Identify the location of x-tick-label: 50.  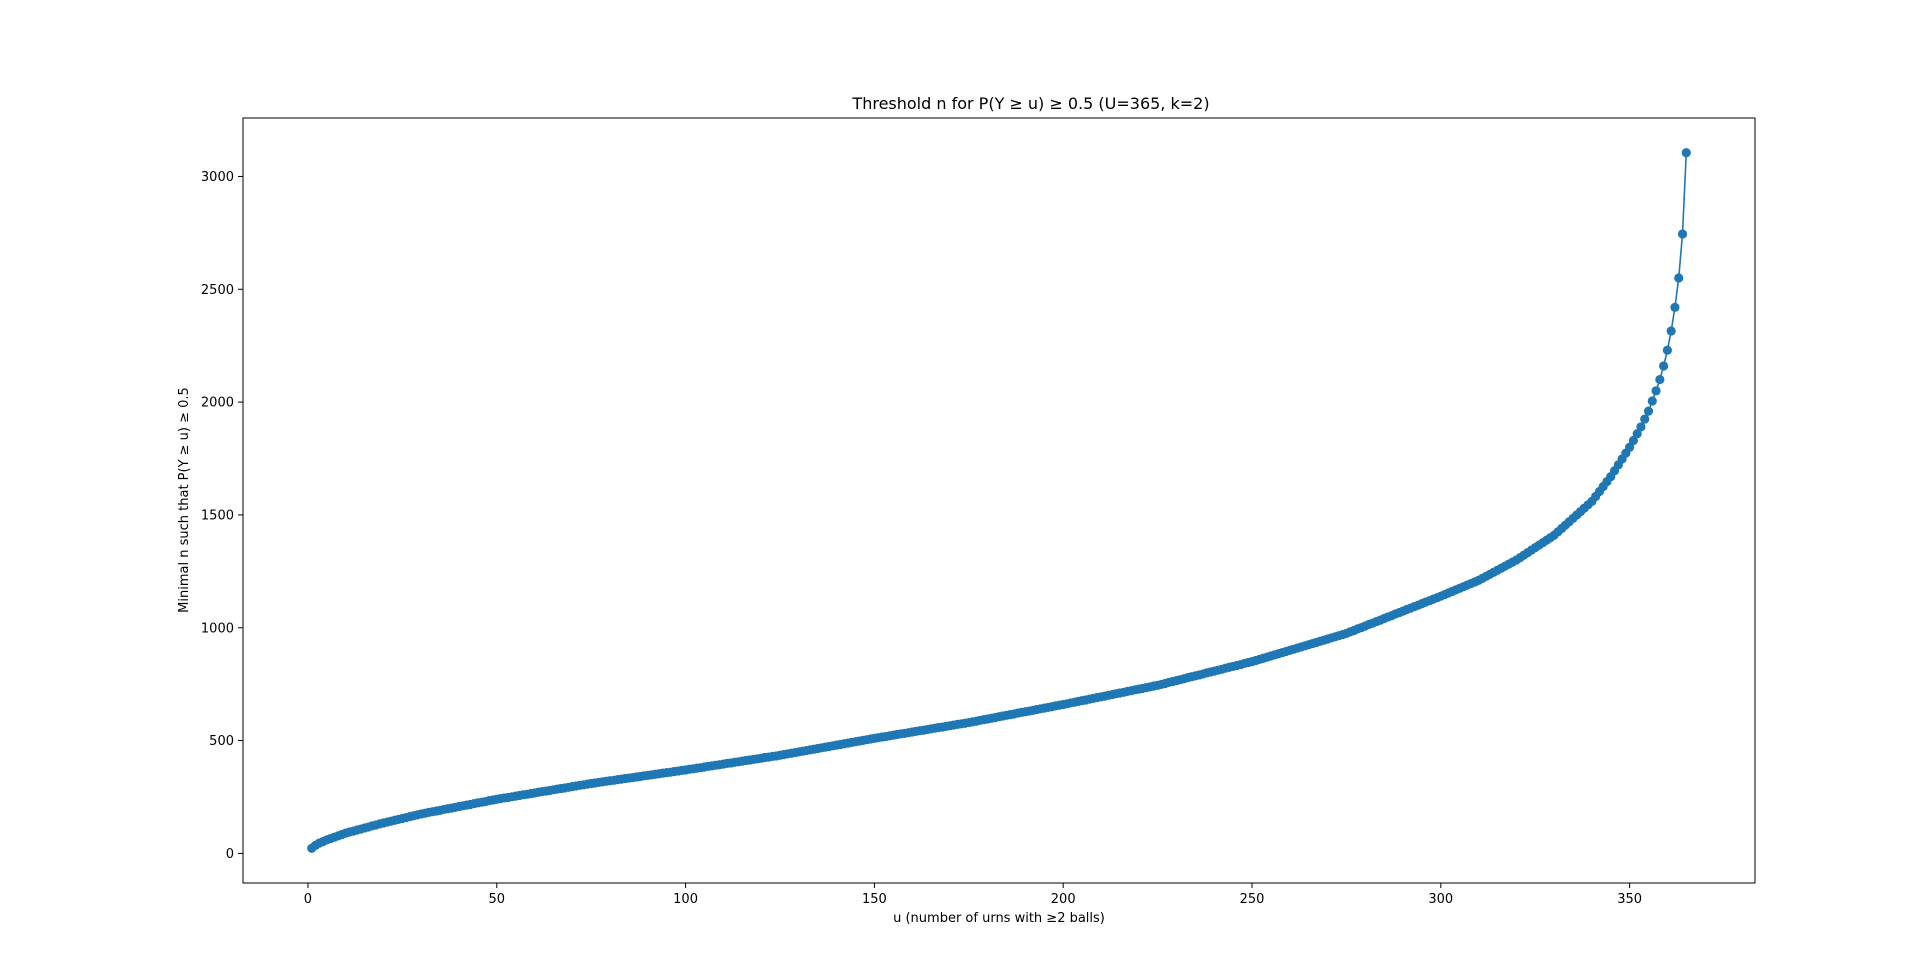
(496, 899).